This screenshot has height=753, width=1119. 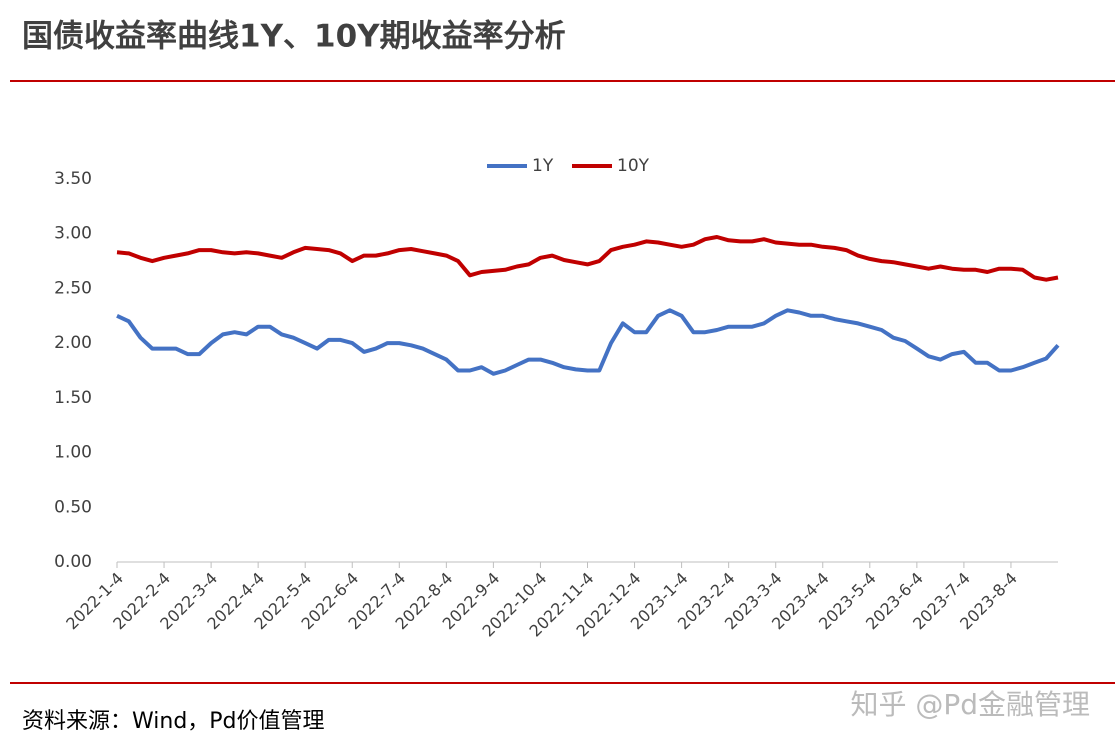 I want to click on legend-label: 1Y, so click(x=543, y=166).